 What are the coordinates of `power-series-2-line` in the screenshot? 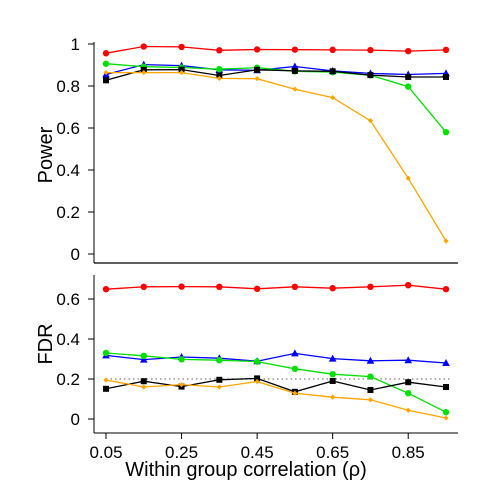 It's located at (276, 98).